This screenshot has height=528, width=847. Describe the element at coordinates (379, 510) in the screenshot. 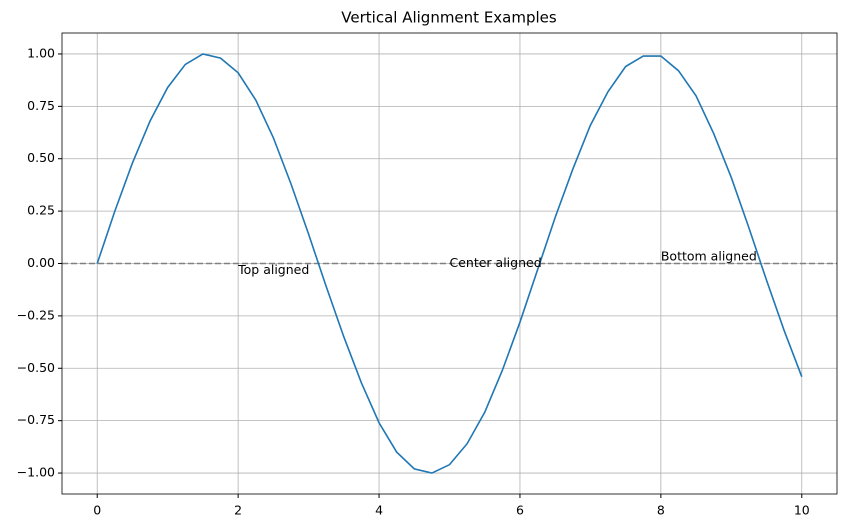

I see `x-tick-label: 4` at that location.